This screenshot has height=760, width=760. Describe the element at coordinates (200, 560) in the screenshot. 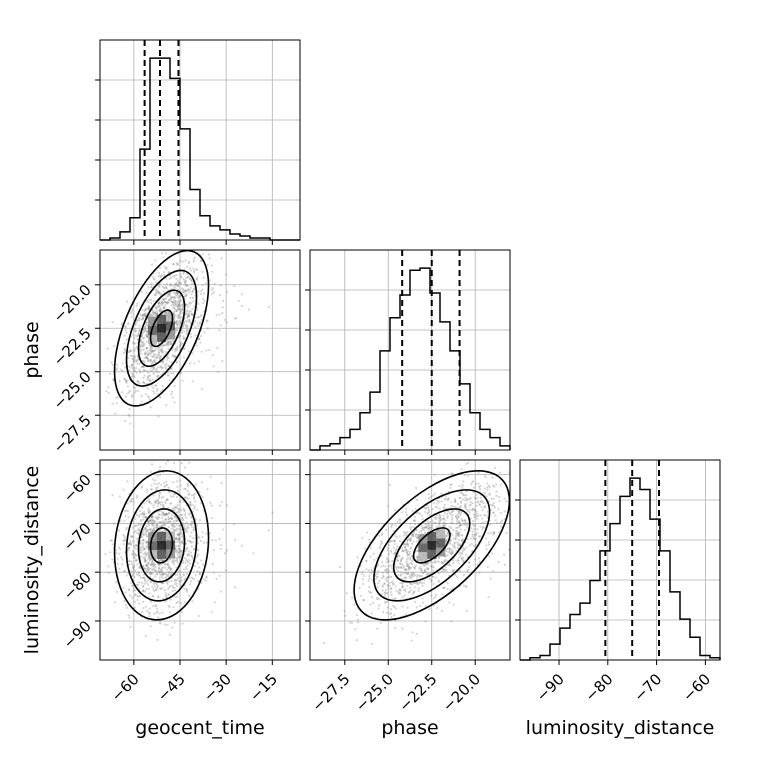

I see `panel-frame` at that location.